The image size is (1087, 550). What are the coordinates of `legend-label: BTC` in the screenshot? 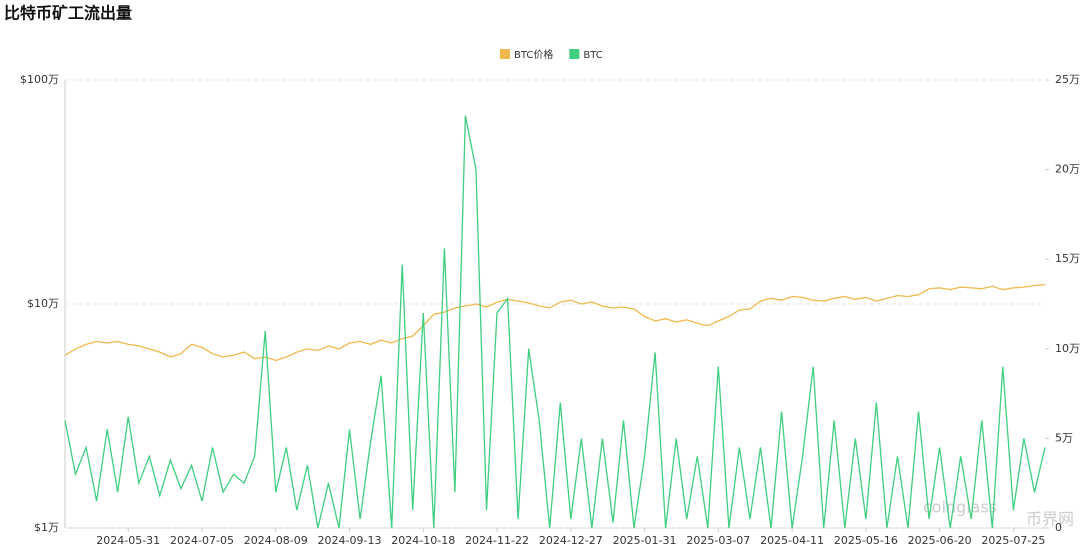 It's located at (592, 55).